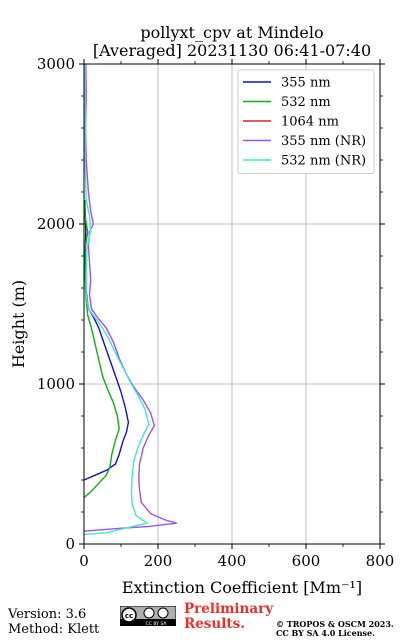 This screenshot has height=640, width=400. I want to click on chart-title-line2: [Averaged] 20231130 06:41-07:40, so click(232, 50).